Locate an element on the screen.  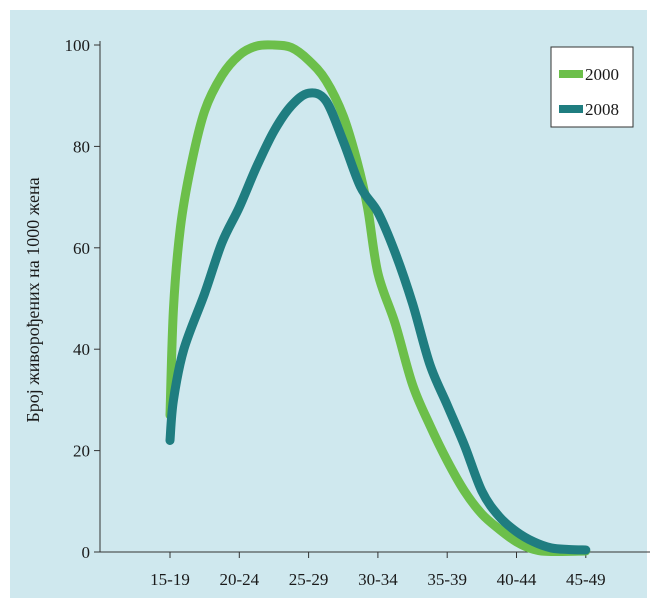
x-tick-label: 35-39 is located at coordinates (447, 579).